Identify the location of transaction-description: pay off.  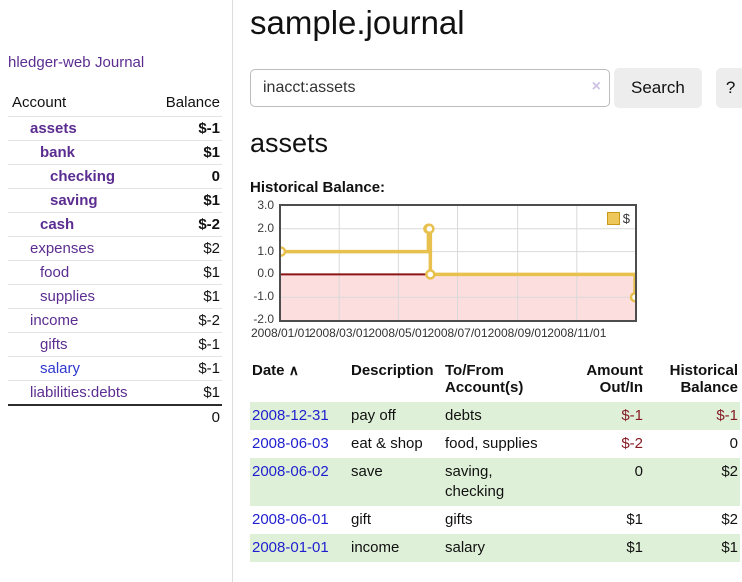
(373, 415).